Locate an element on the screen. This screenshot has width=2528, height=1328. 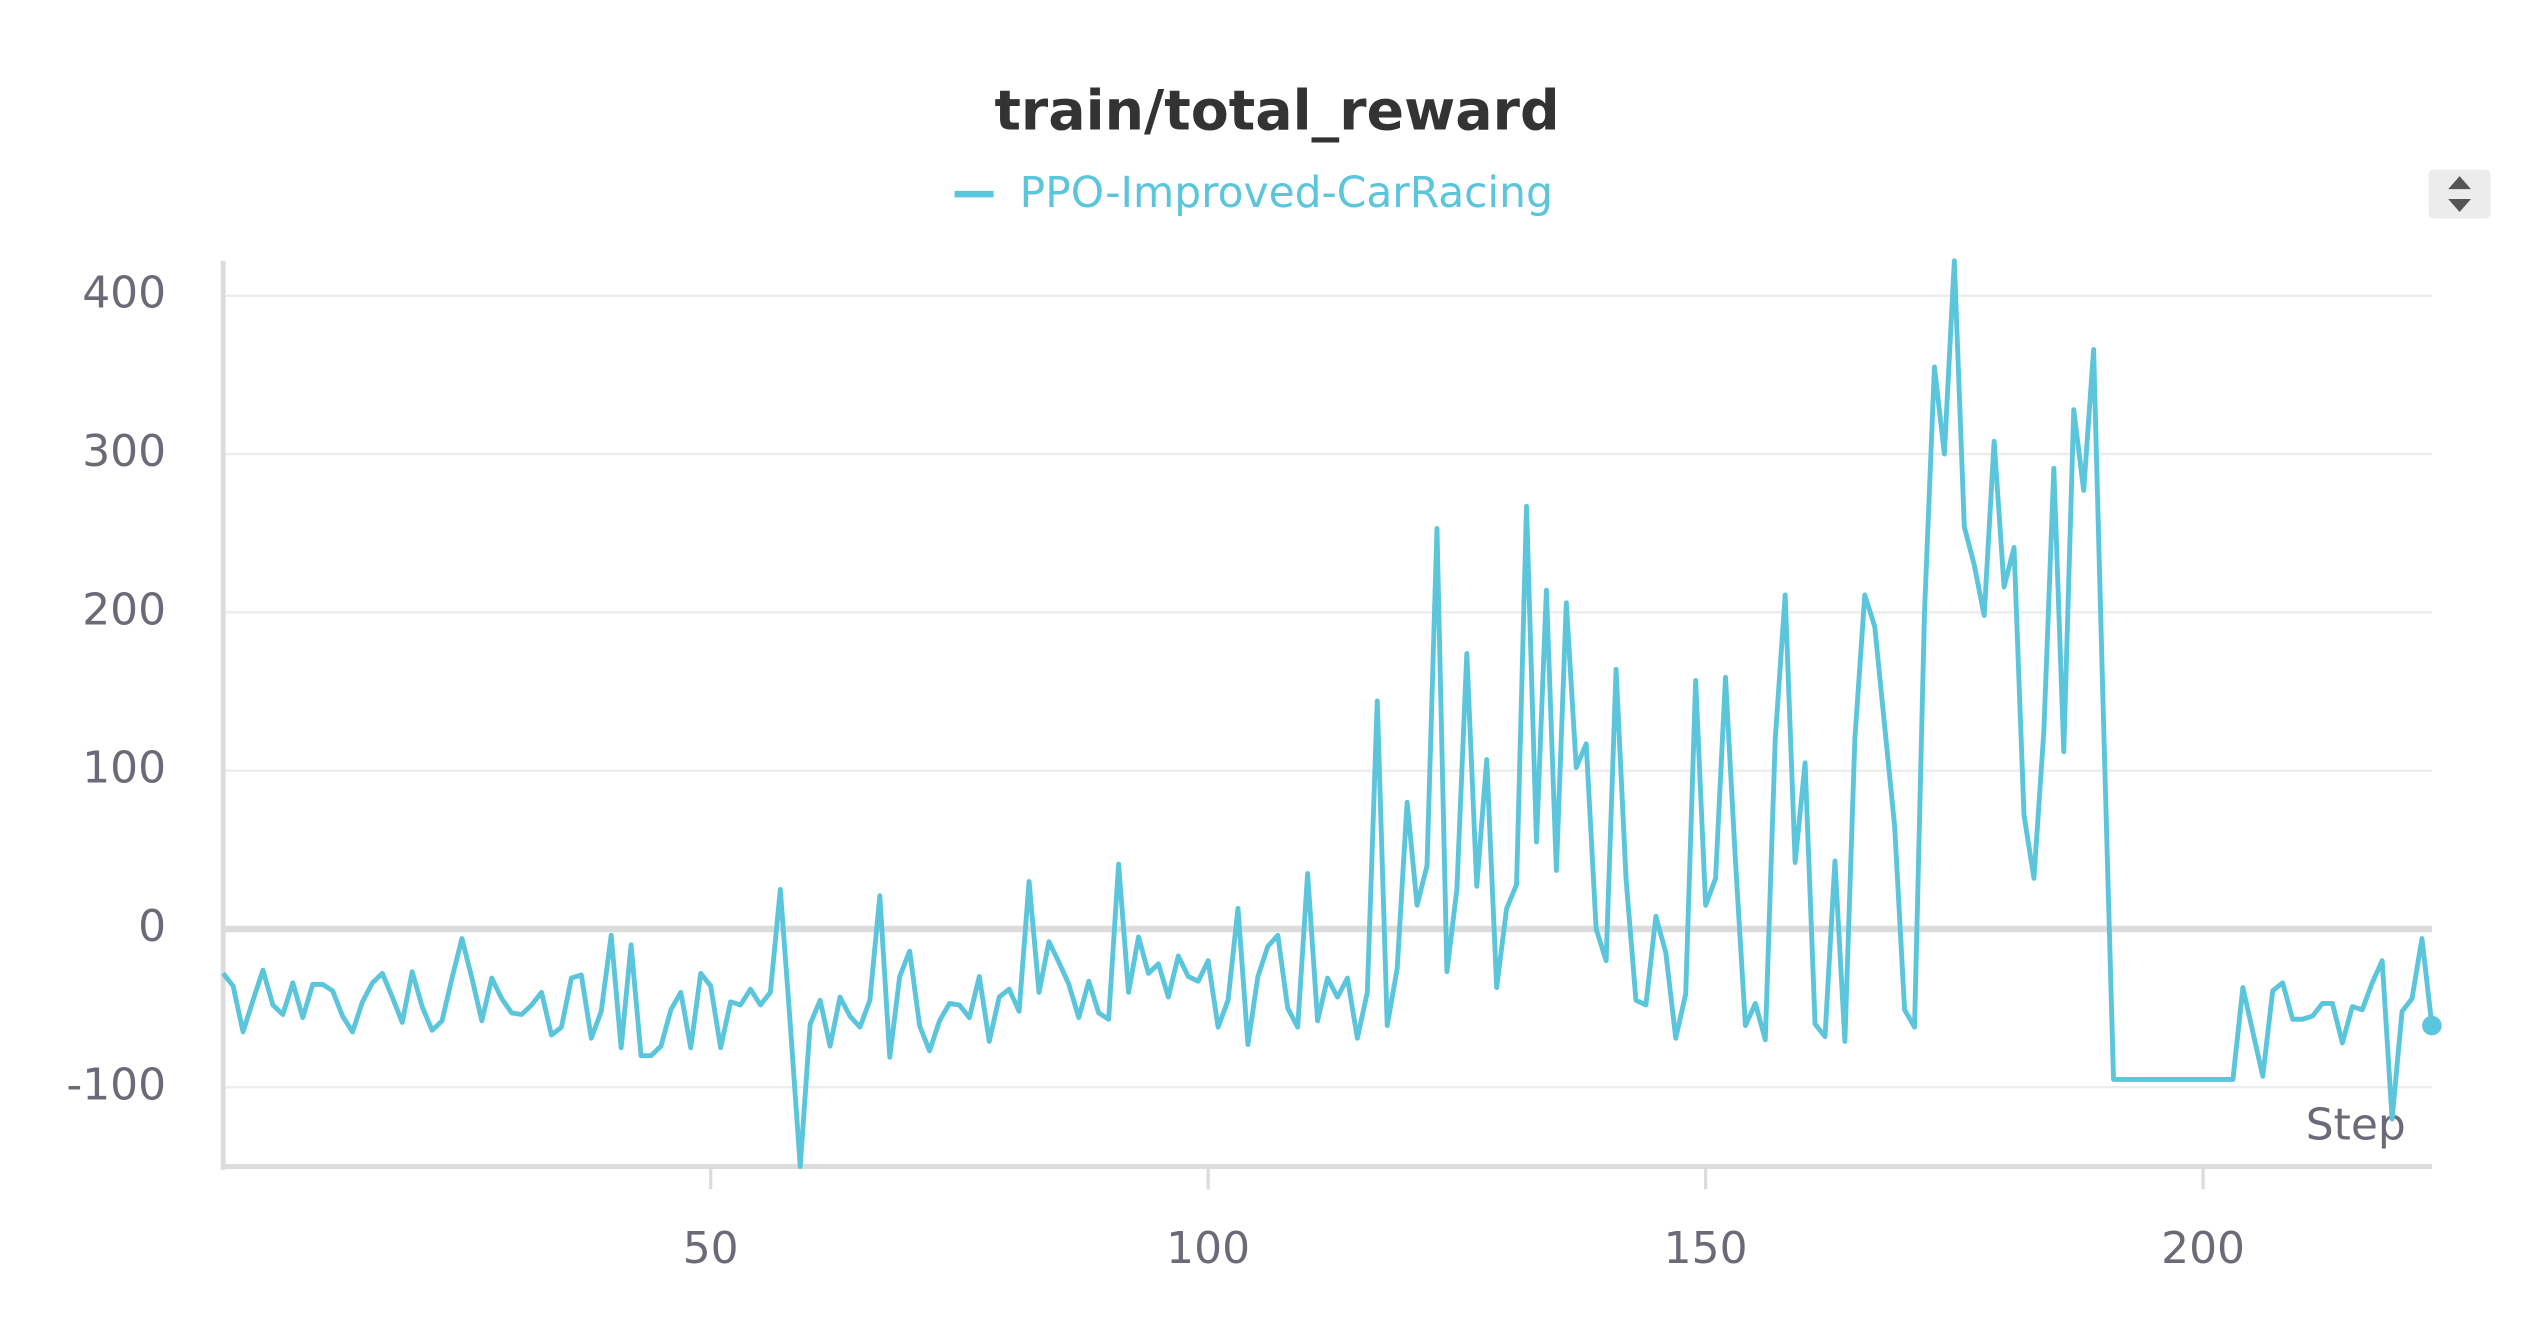
legend-label: PPO-Improved-CarRacing is located at coordinates (1286, 192).